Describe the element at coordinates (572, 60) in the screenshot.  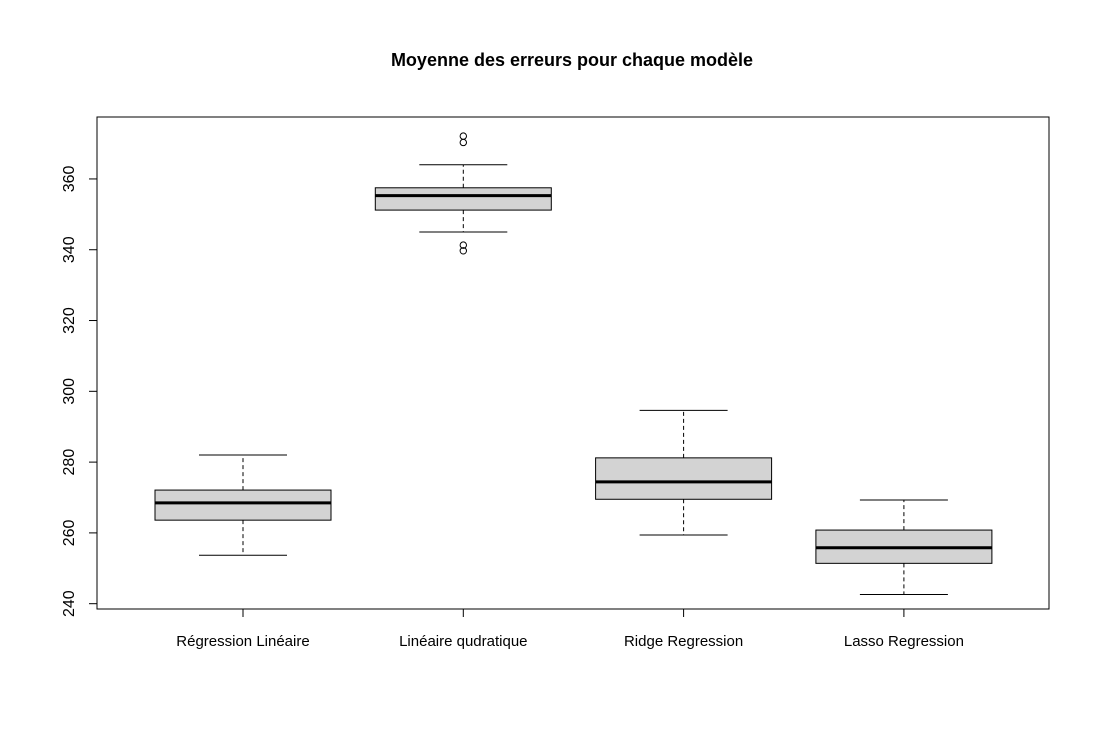
I see `chart-title: Moyenne des erreurs pour chaque modèle` at that location.